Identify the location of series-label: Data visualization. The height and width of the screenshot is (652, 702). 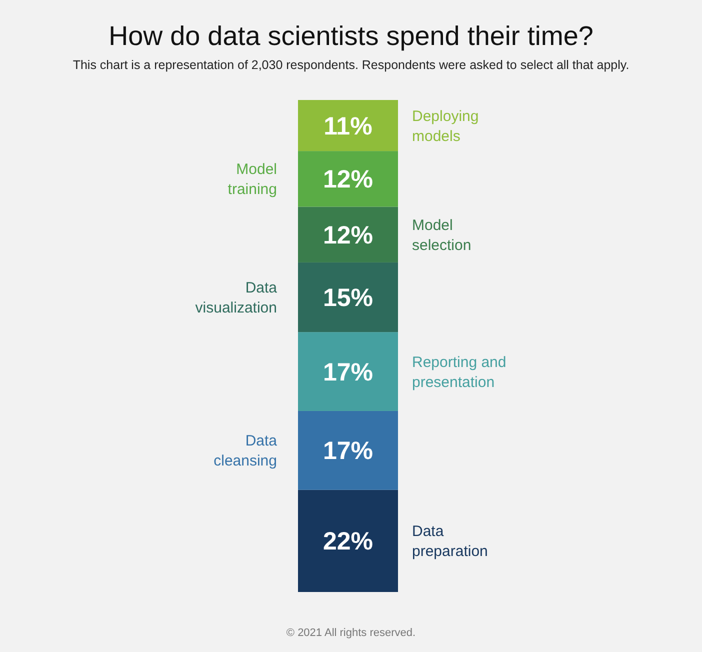
(236, 298).